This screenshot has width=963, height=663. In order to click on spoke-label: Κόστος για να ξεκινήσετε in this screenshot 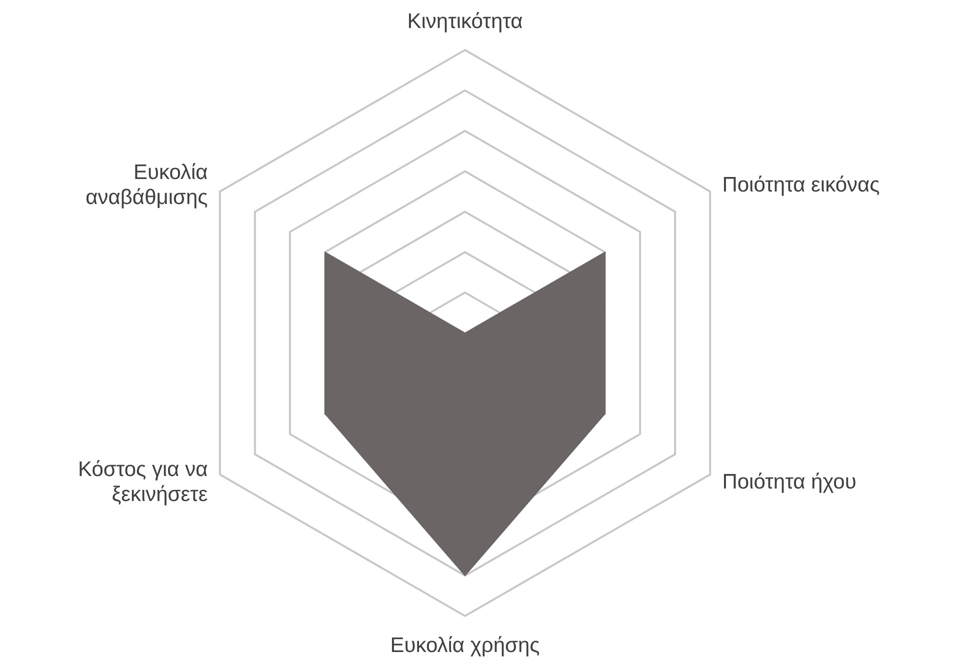, I will do `click(143, 482)`.